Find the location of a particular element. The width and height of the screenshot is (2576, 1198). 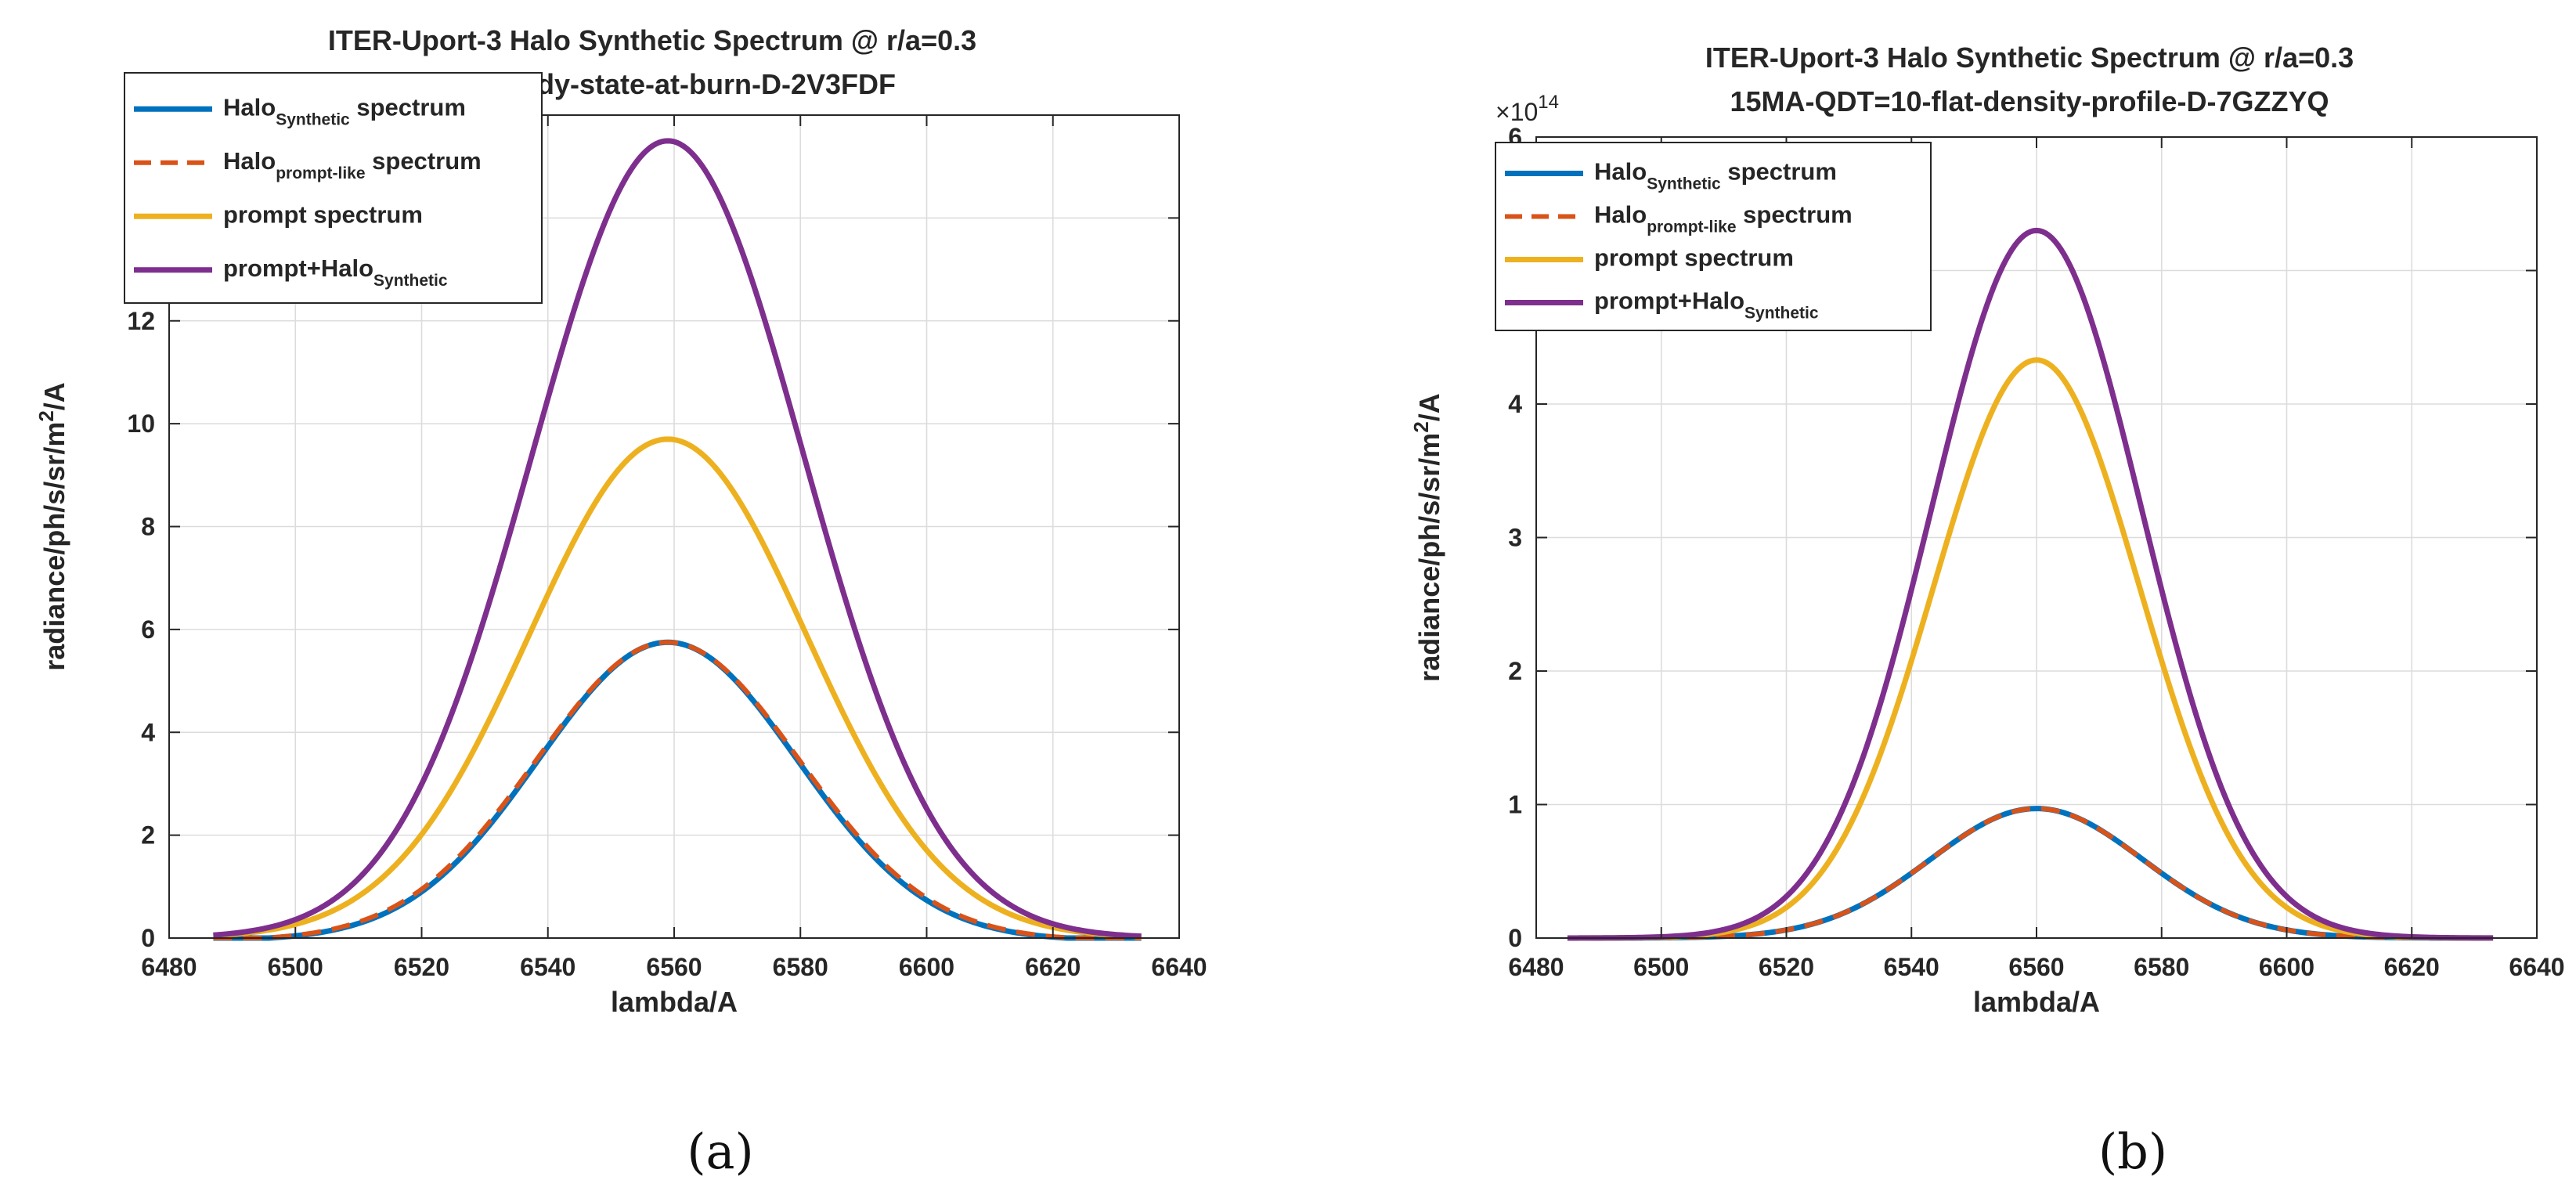

figure-caption: (b) is located at coordinates (2132, 1151).